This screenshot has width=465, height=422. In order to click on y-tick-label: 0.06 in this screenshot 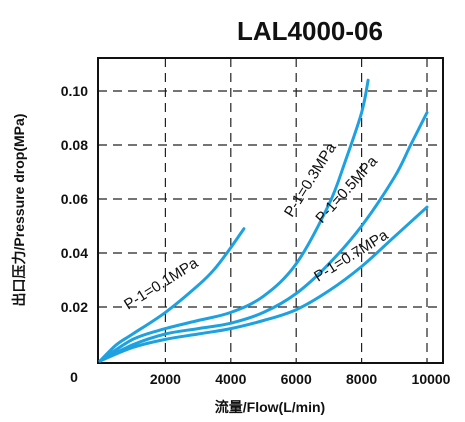, I will do `click(74, 199)`.